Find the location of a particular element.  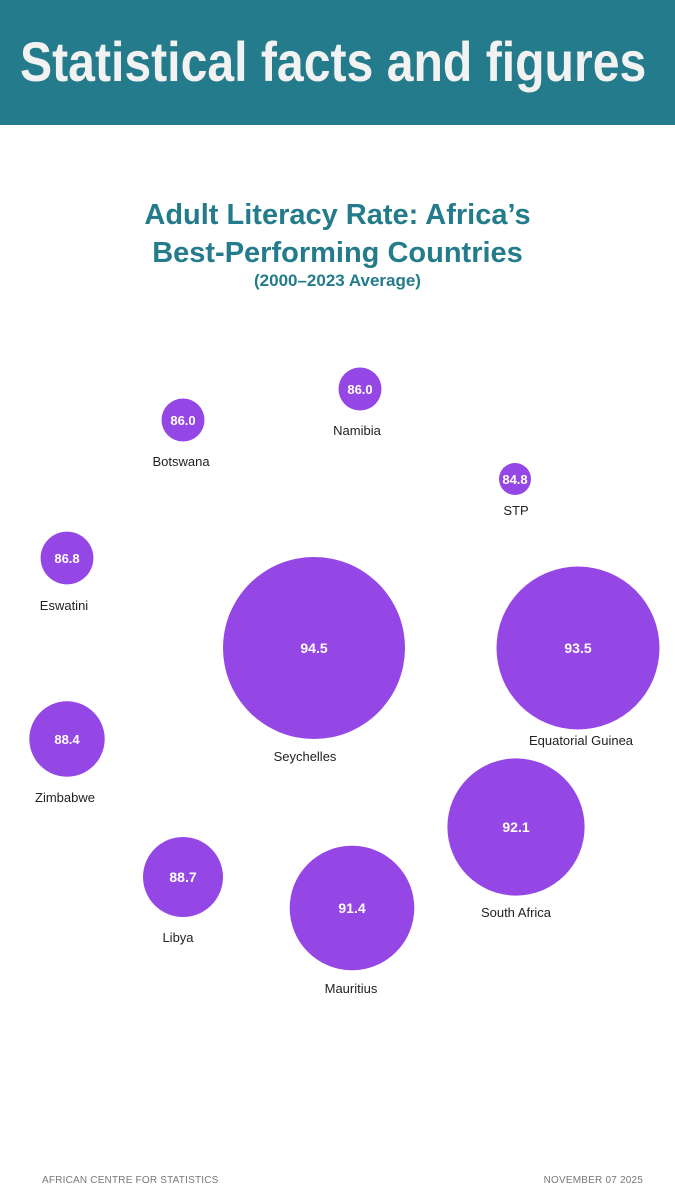

value-label-botswana: 86.0 is located at coordinates (182, 420).